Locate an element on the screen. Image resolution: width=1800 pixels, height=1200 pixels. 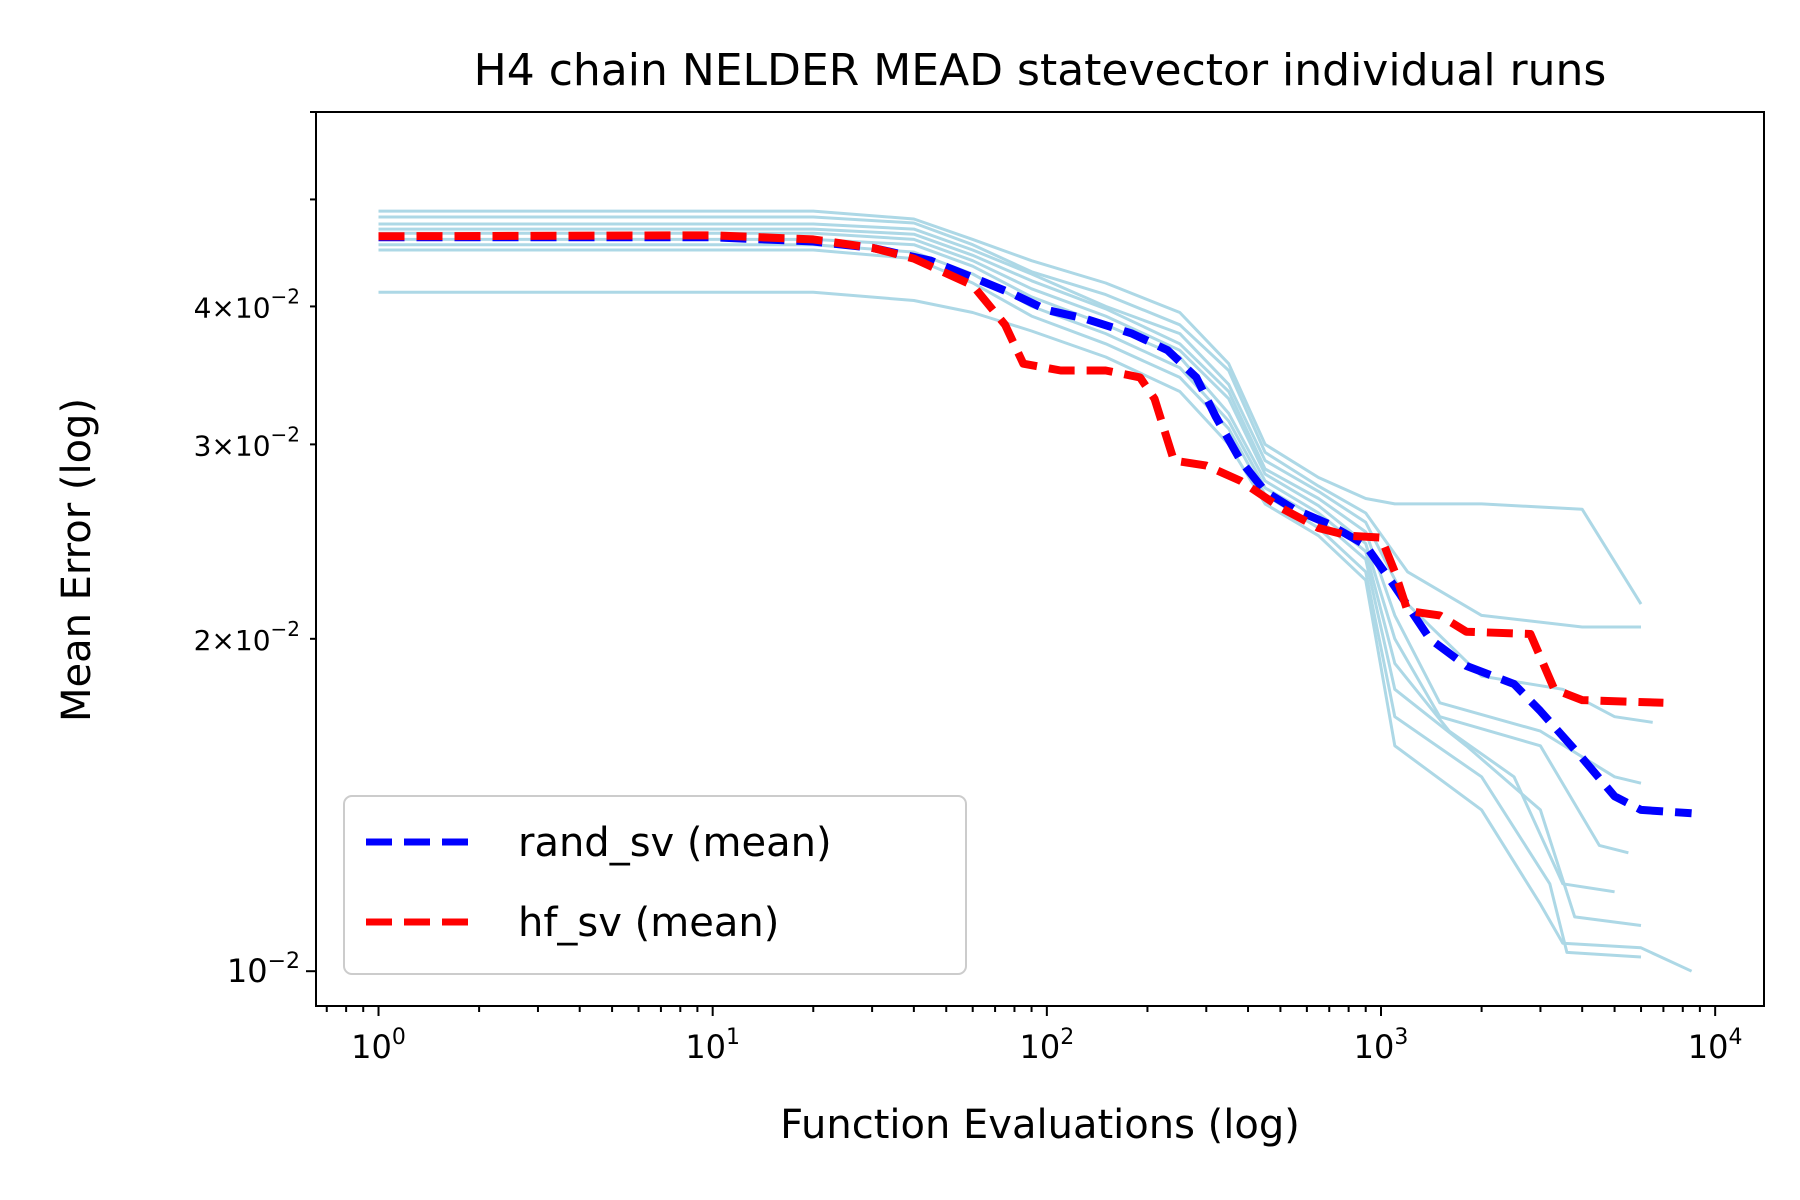
x-axis-label: Function Evaluations (log) is located at coordinates (1040, 1125).